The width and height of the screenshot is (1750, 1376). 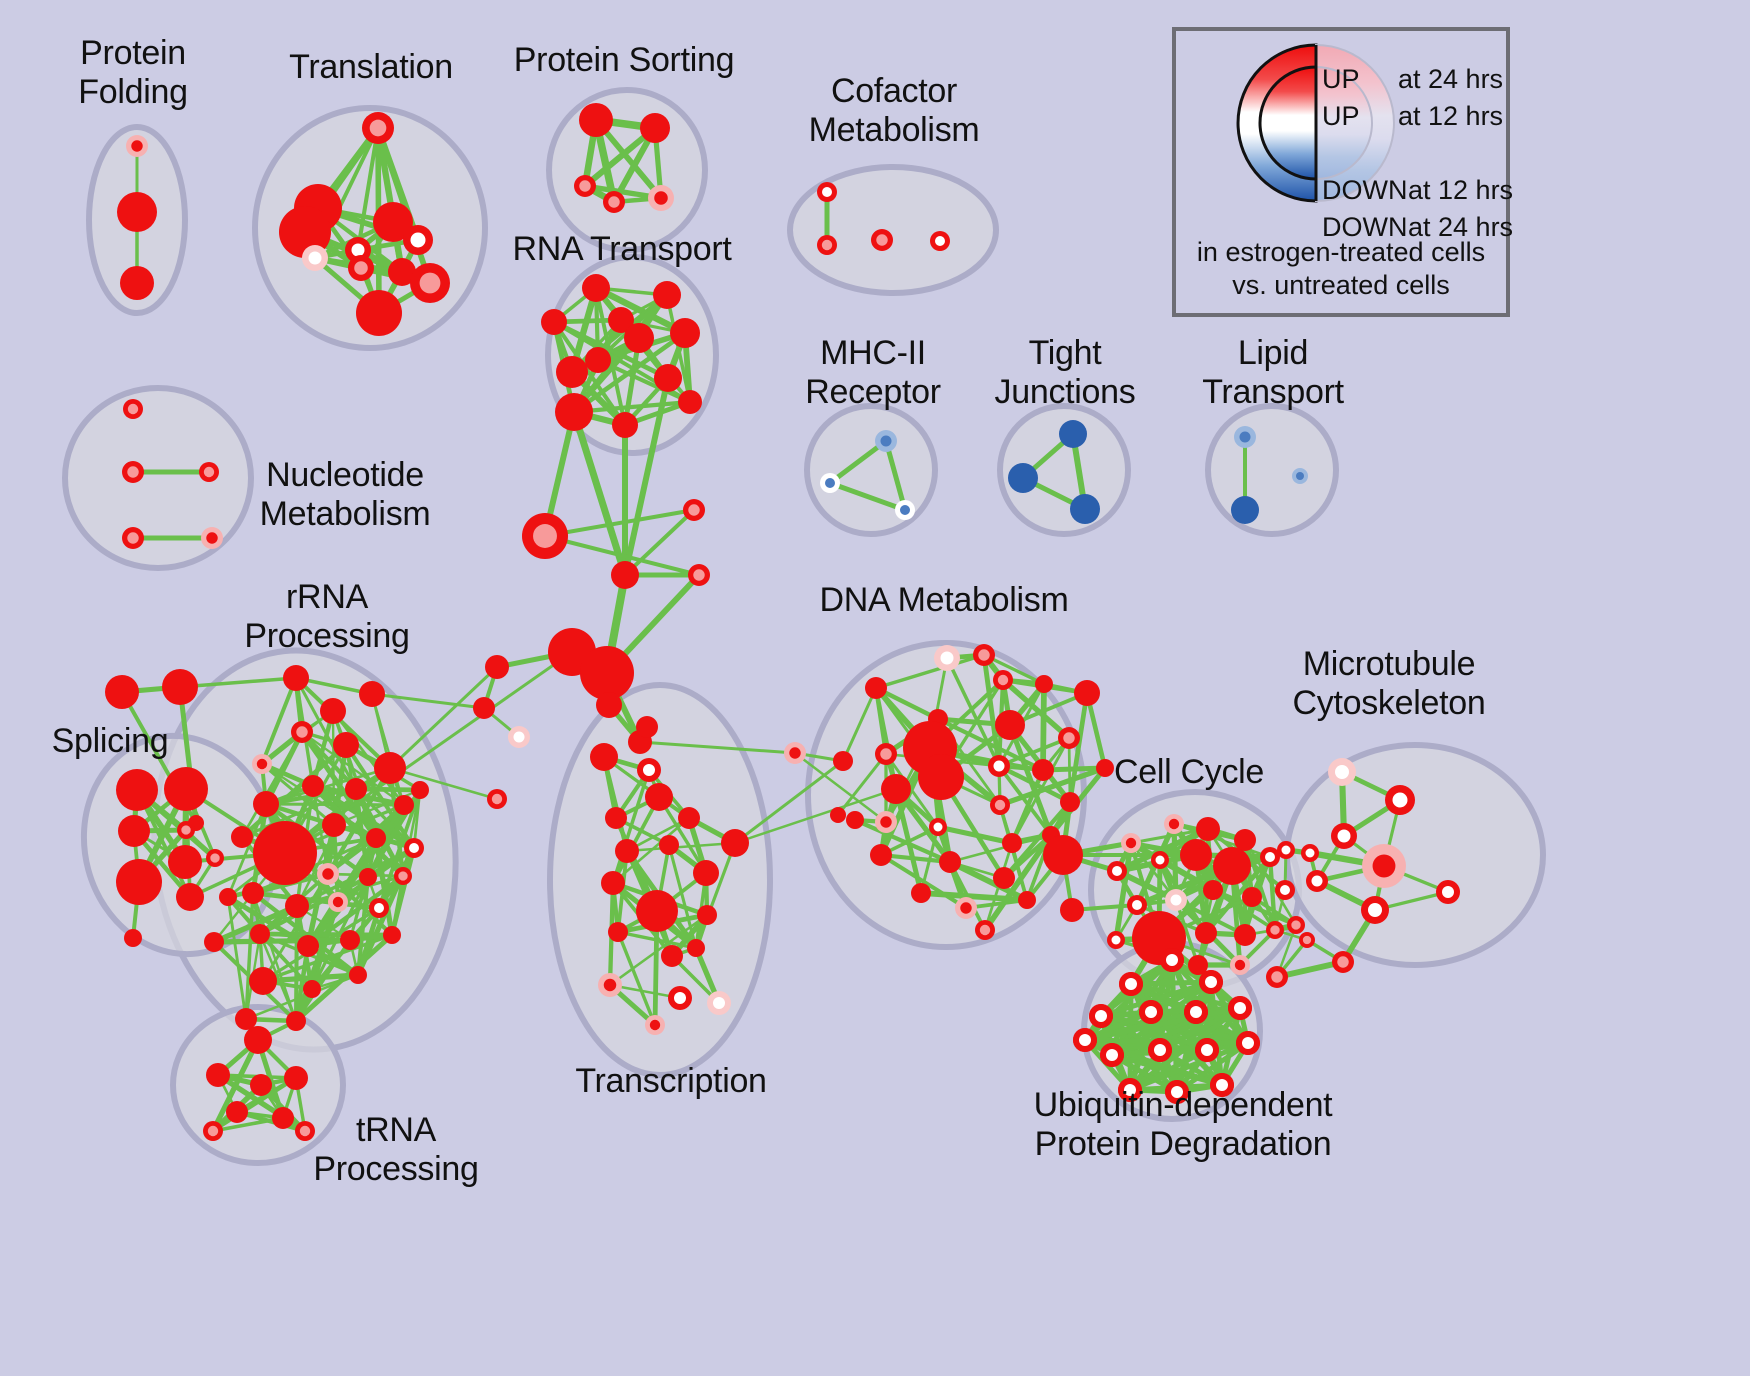 What do you see at coordinates (1451, 79) in the screenshot?
I see `legend-time-0: at 24 hrs` at bounding box center [1451, 79].